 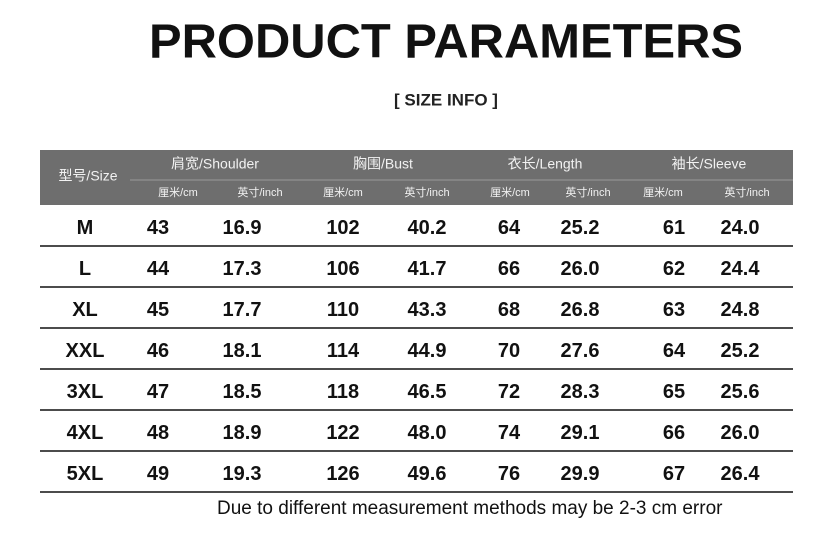 I want to click on cell: 106, so click(x=342, y=269).